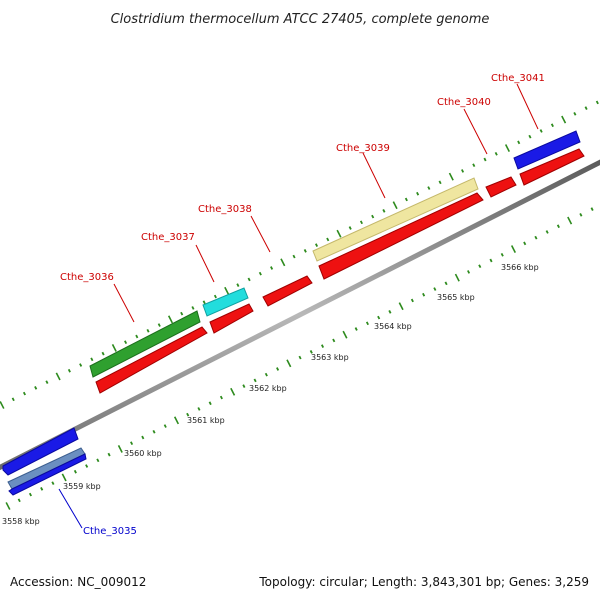 The width and height of the screenshot is (600, 600). What do you see at coordinates (21, 521) in the screenshot?
I see `kbp-label: 3558 kbp` at bounding box center [21, 521].